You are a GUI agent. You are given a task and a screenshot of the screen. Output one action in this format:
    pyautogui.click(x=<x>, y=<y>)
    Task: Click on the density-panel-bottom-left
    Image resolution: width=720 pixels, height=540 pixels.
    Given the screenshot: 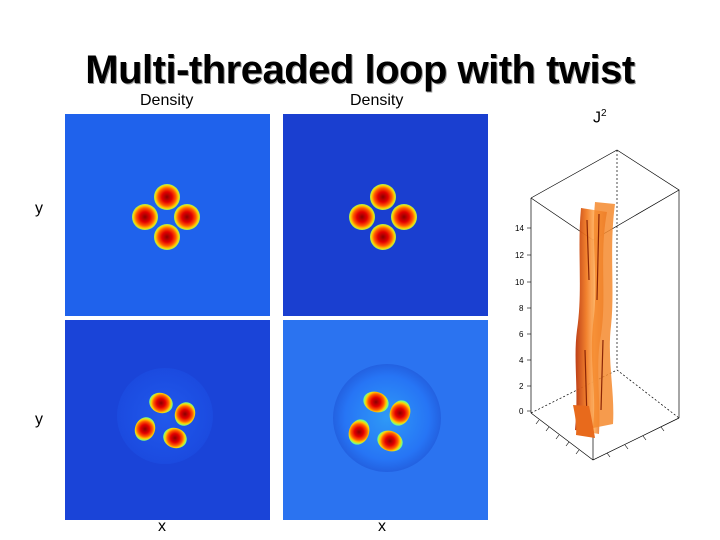 What is the action you would take?
    pyautogui.click(x=167, y=420)
    